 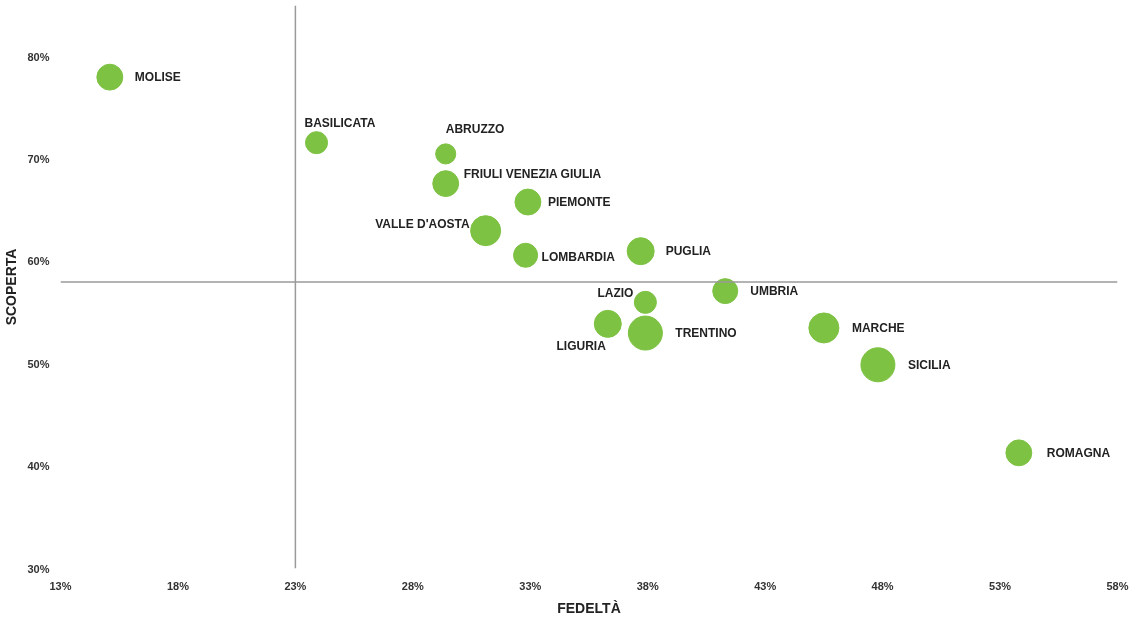 What do you see at coordinates (929, 364) in the screenshot?
I see `annotation: SICILIA` at bounding box center [929, 364].